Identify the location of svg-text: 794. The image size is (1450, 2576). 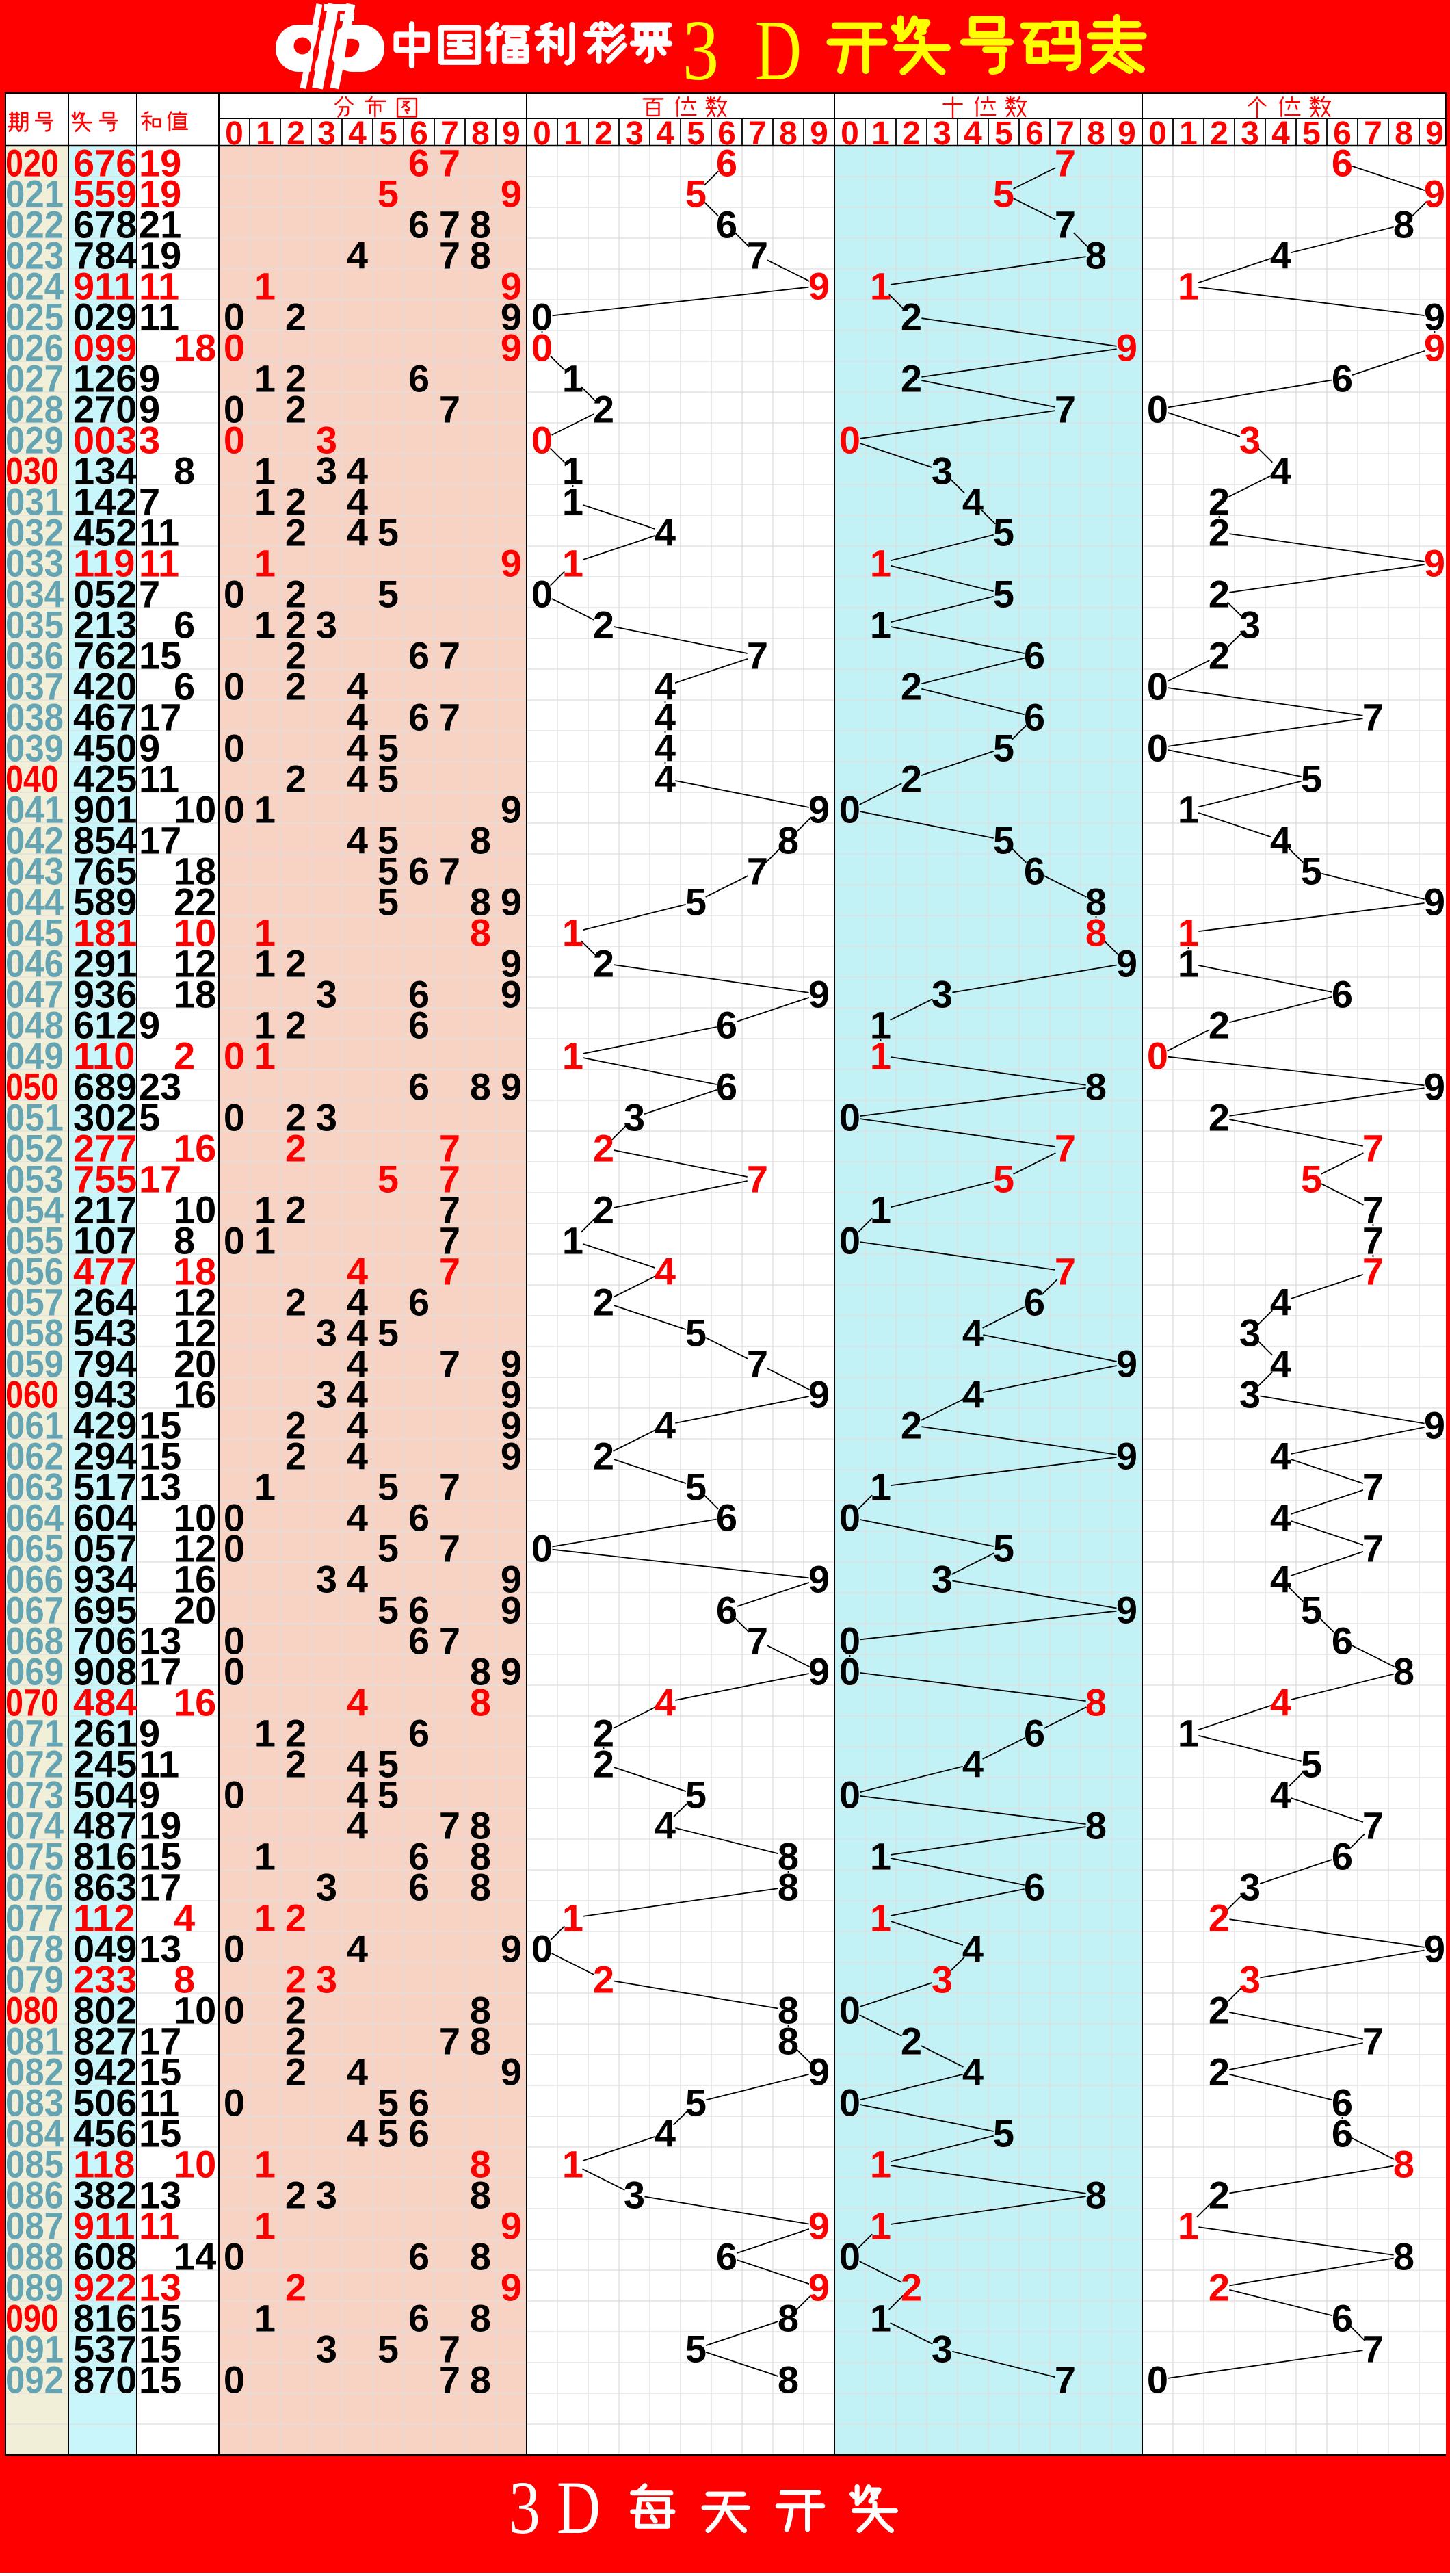
(105, 1363).